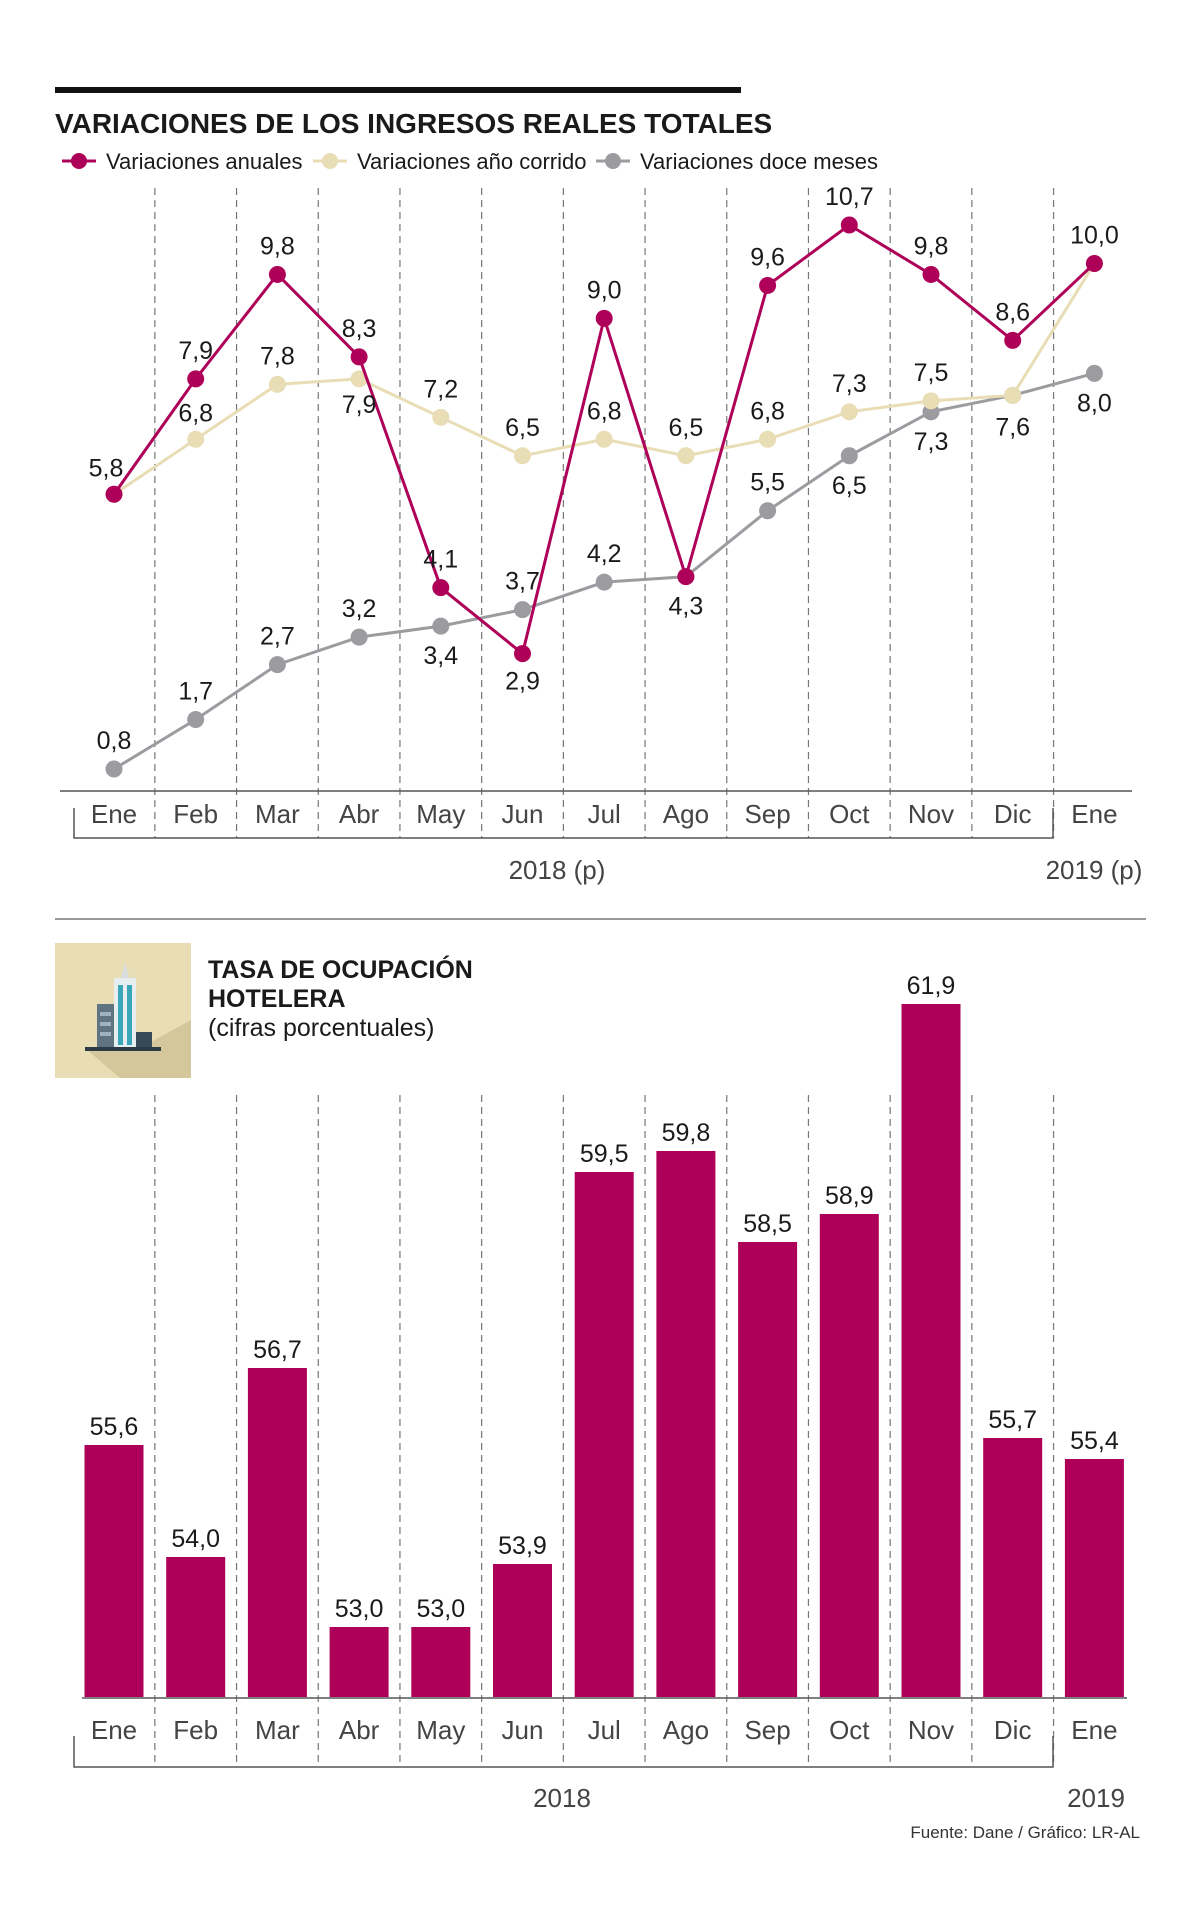  Describe the element at coordinates (359, 329) in the screenshot. I see `data-label: 8,3` at that location.